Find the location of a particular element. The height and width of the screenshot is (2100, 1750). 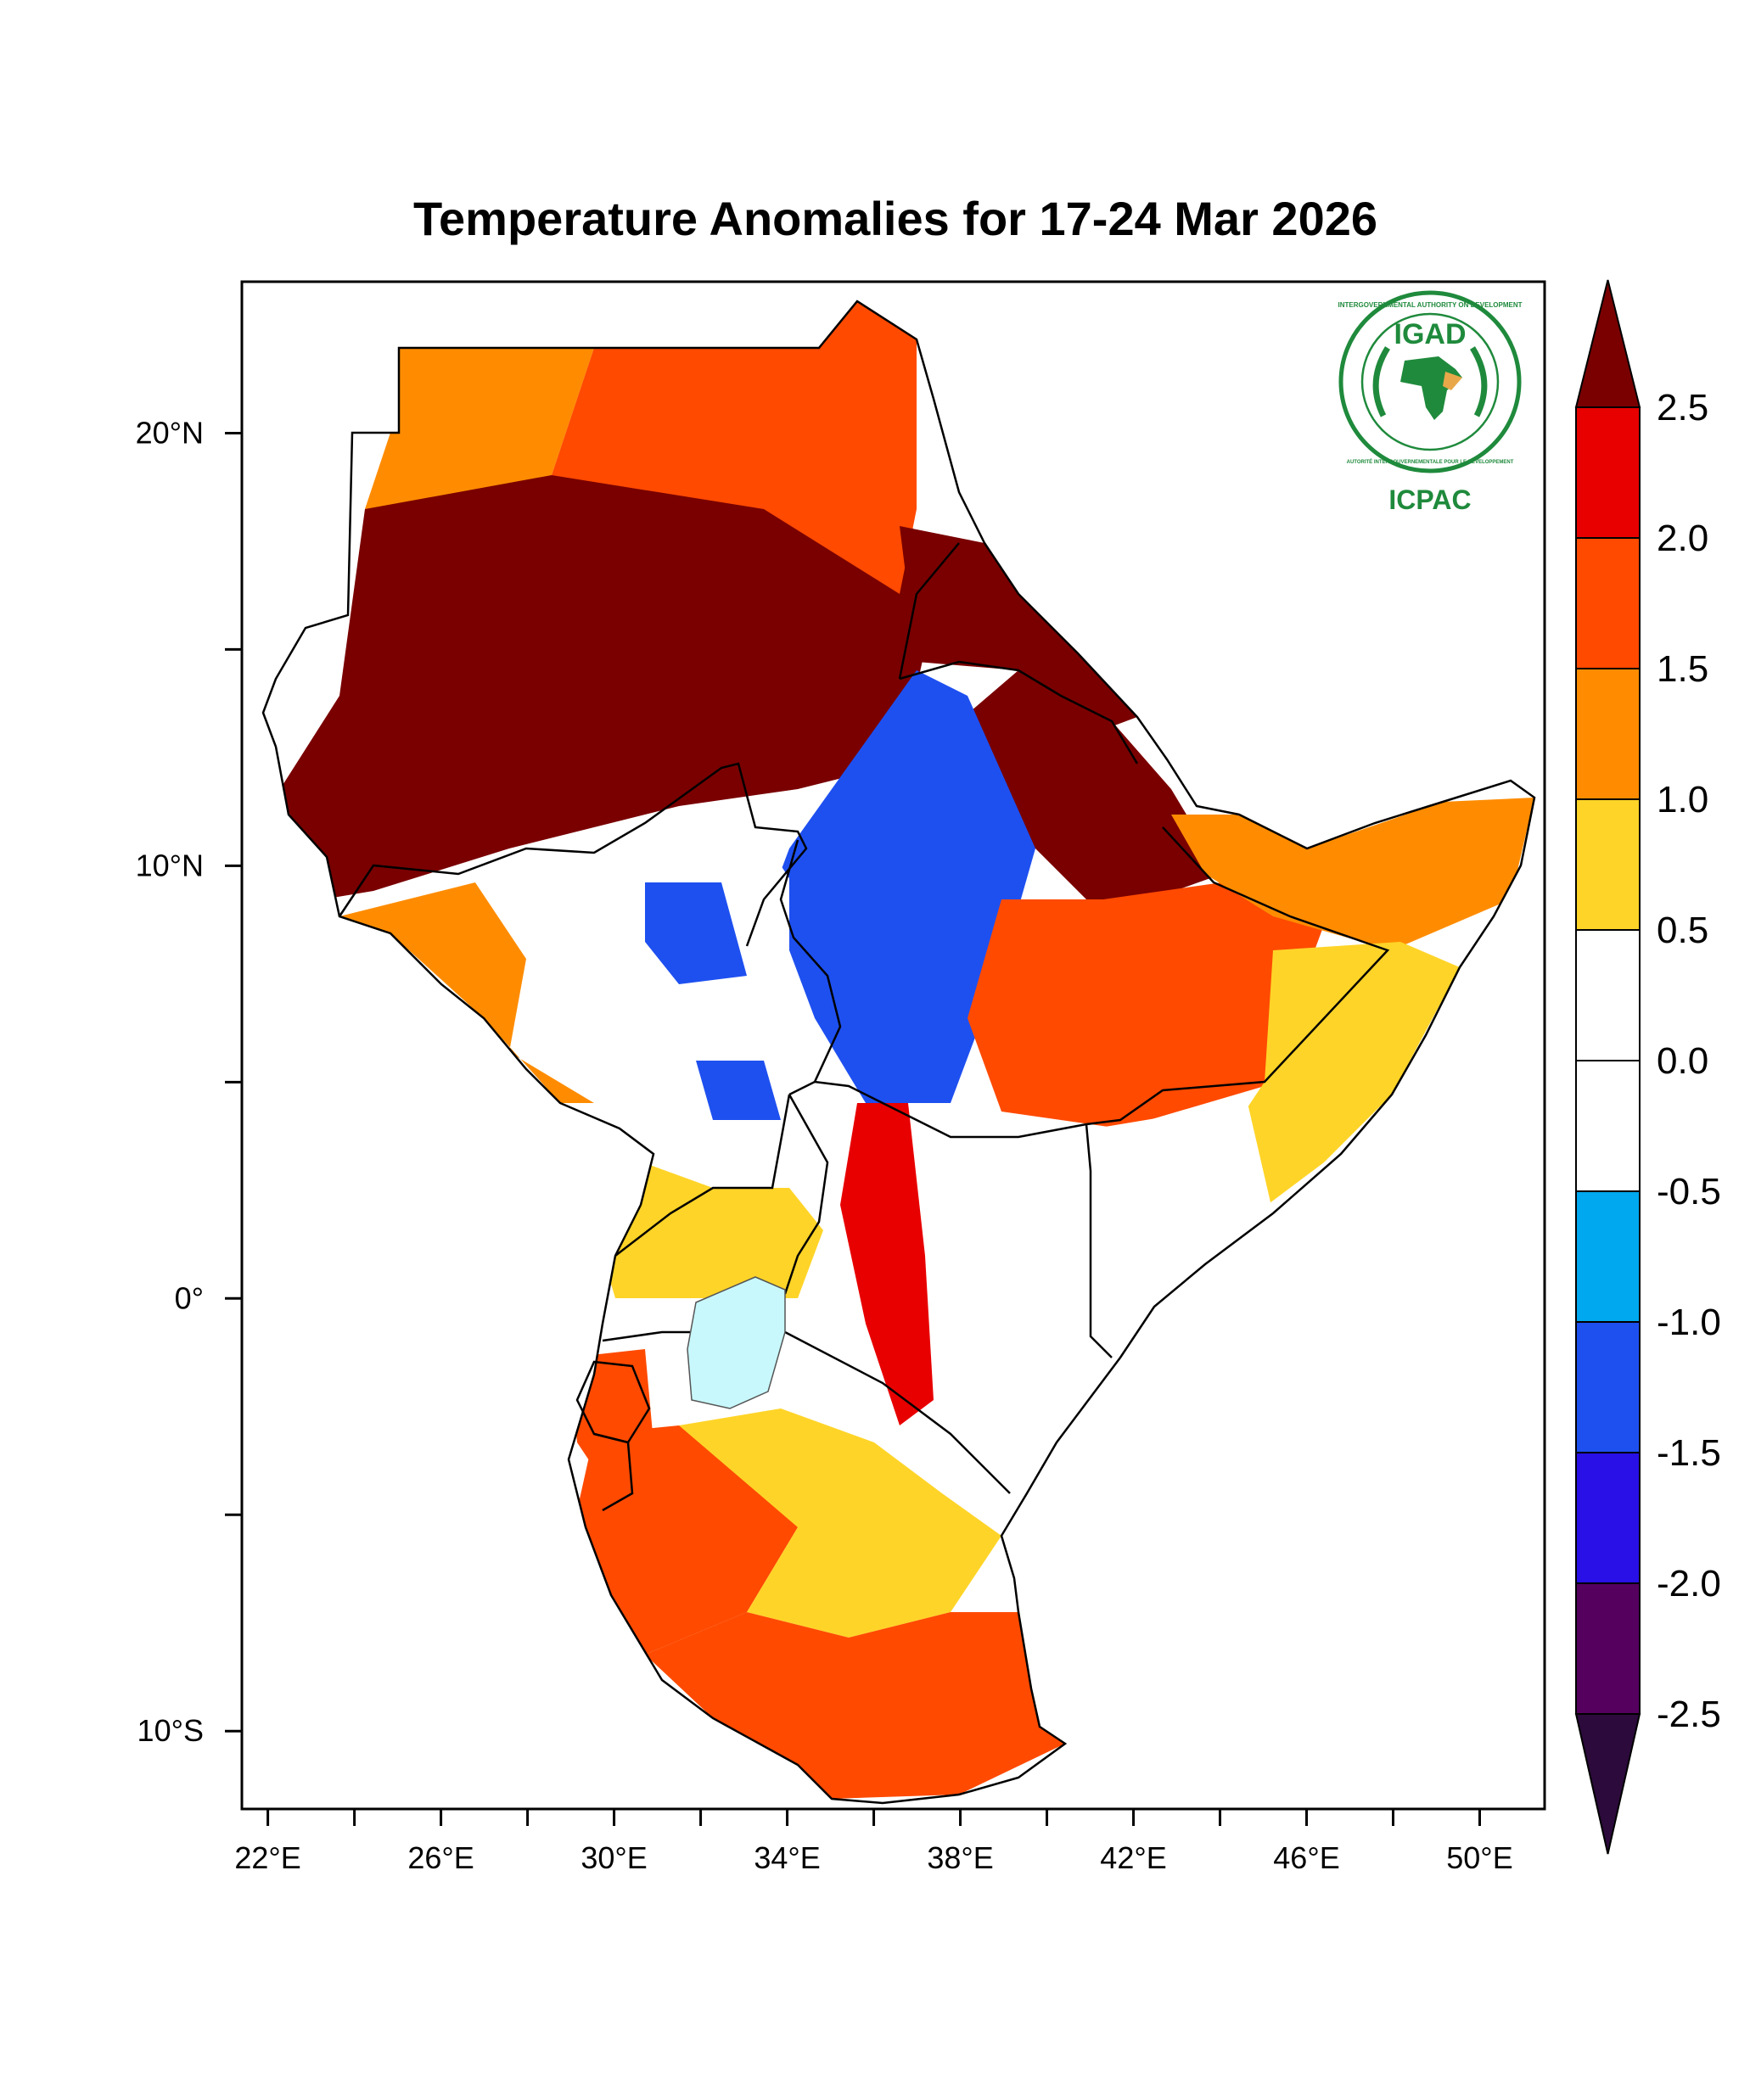

border-south-sudan-uganda-kenya is located at coordinates (702, 1175).